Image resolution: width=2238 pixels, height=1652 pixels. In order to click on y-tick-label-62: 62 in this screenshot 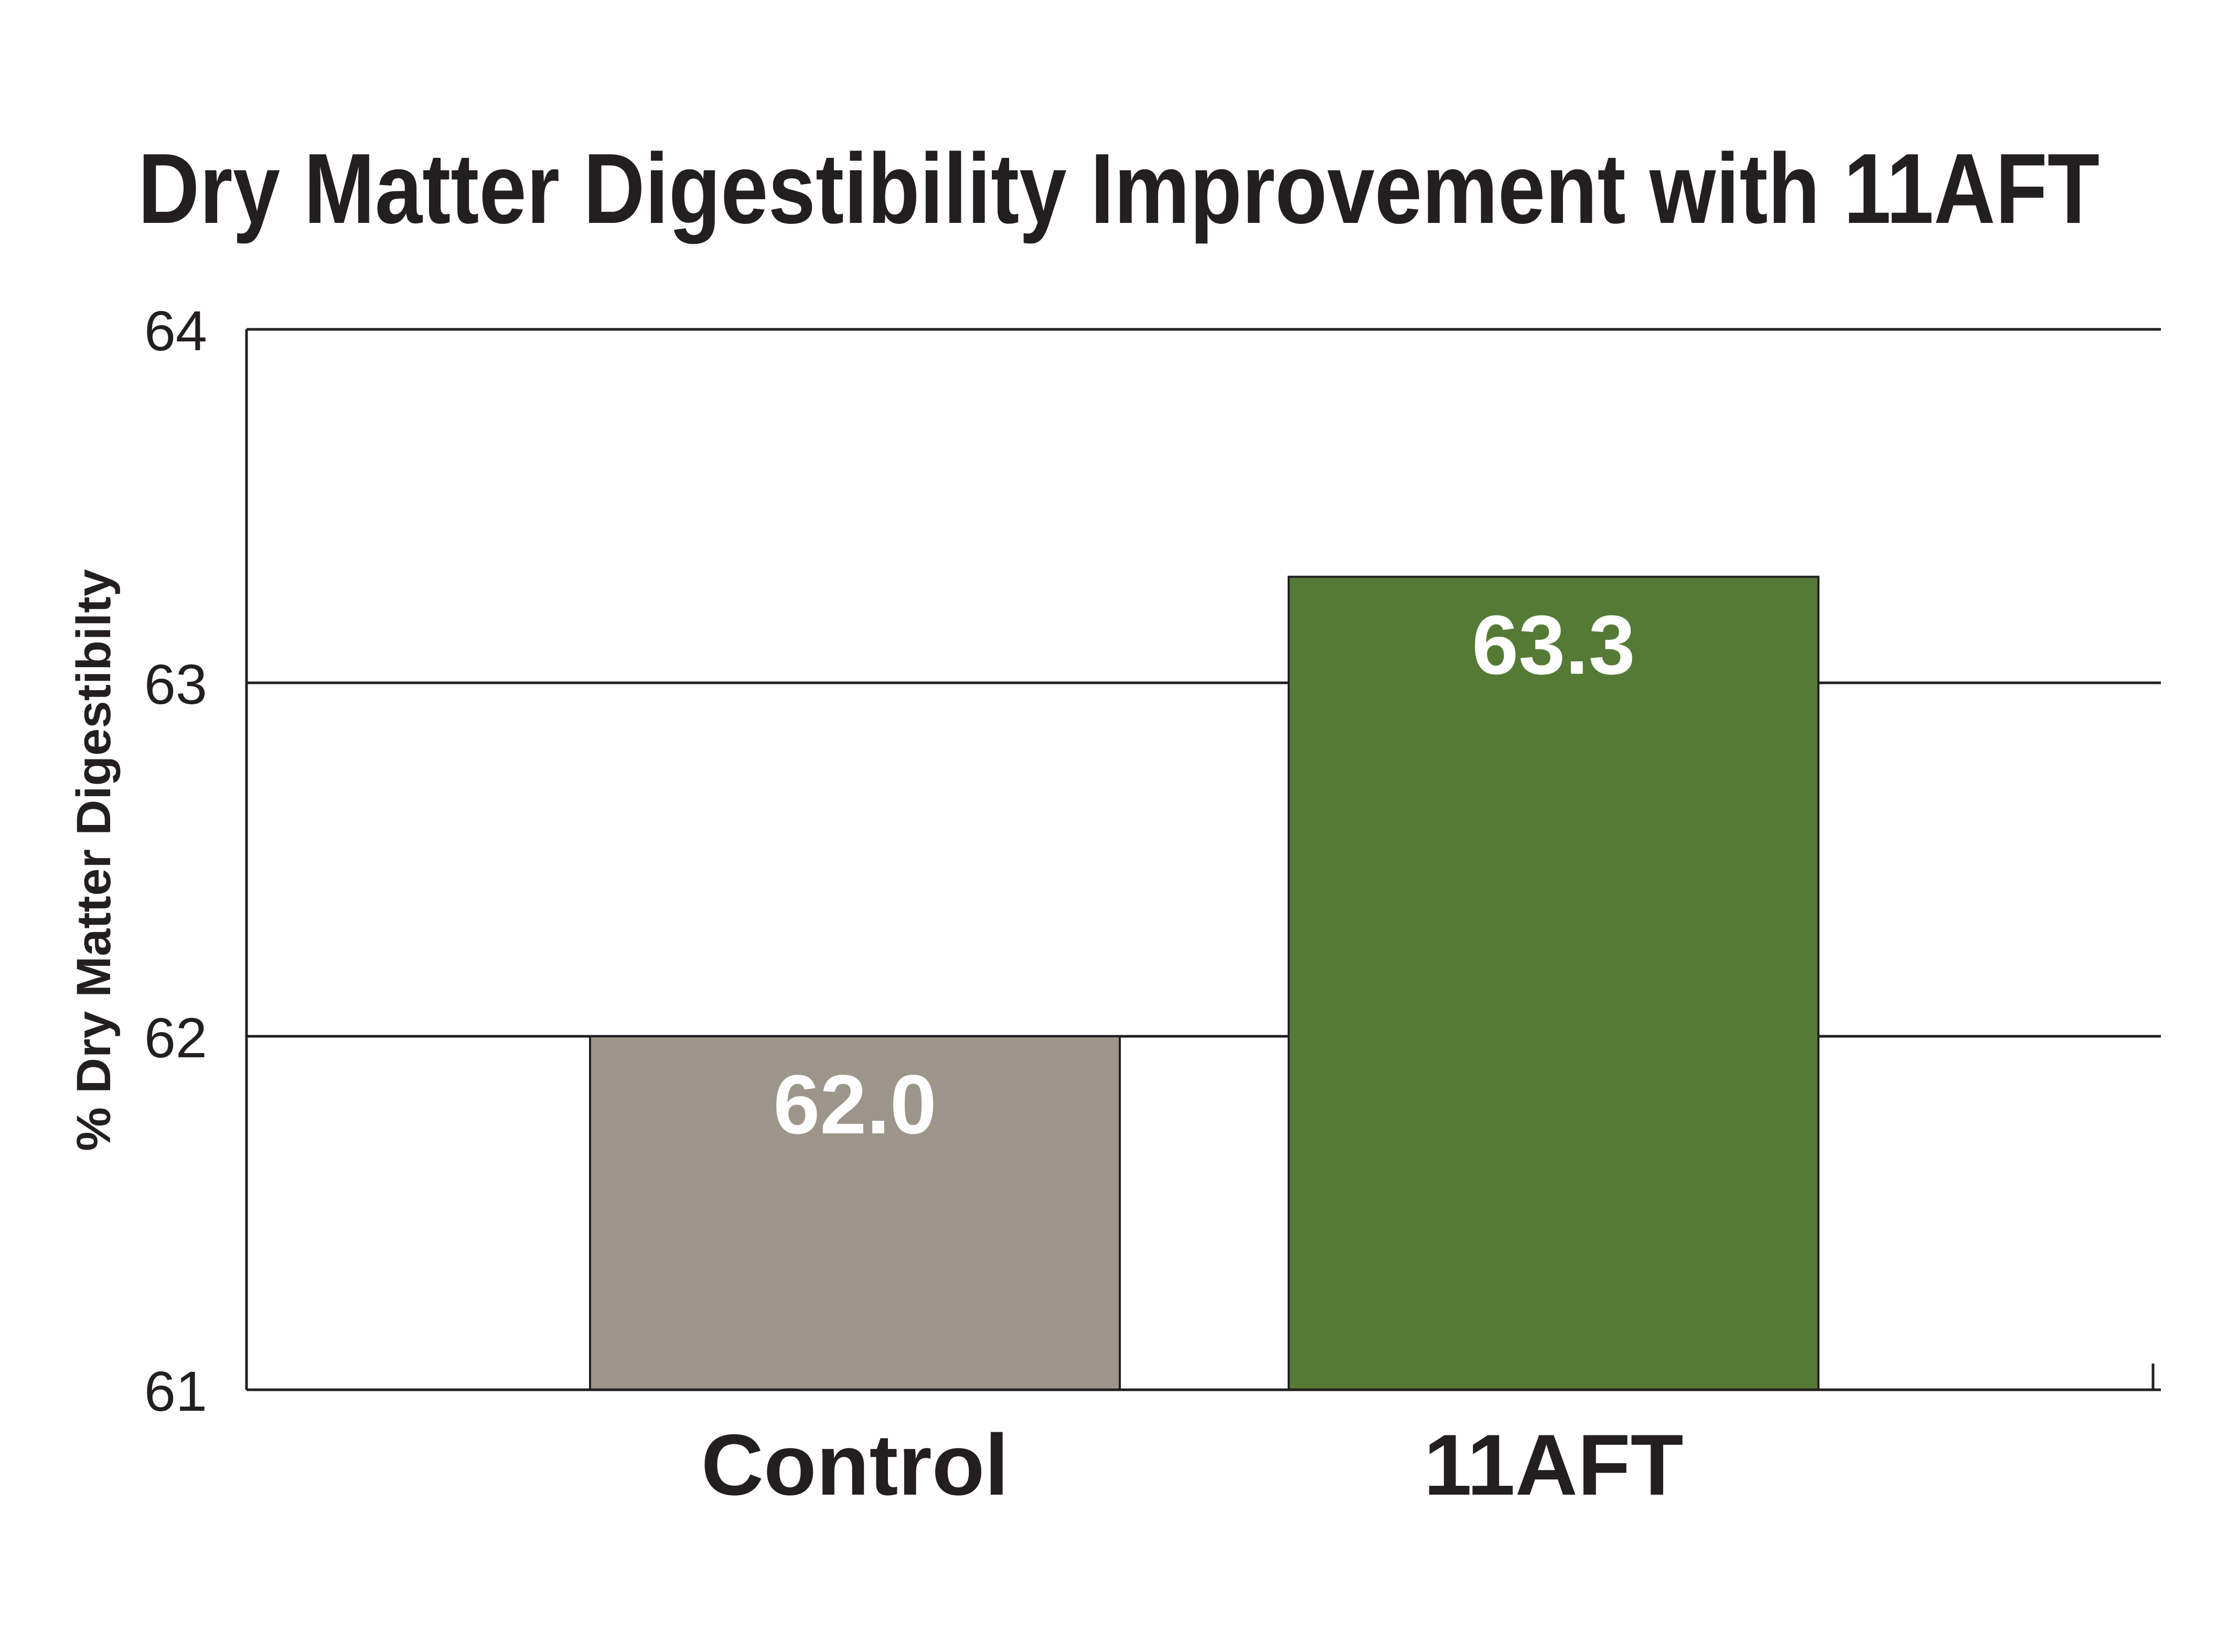, I will do `click(175, 1037)`.